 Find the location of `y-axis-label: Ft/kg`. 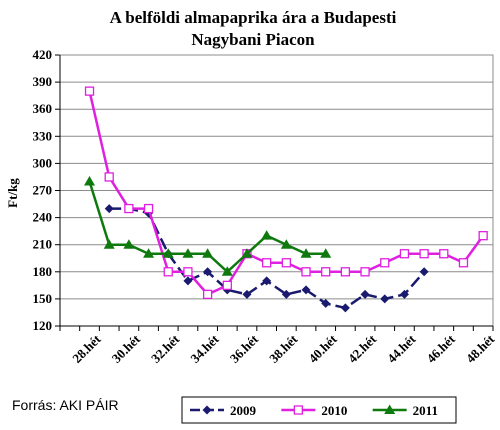

y-axis-label: Ft/kg is located at coordinates (12, 193).